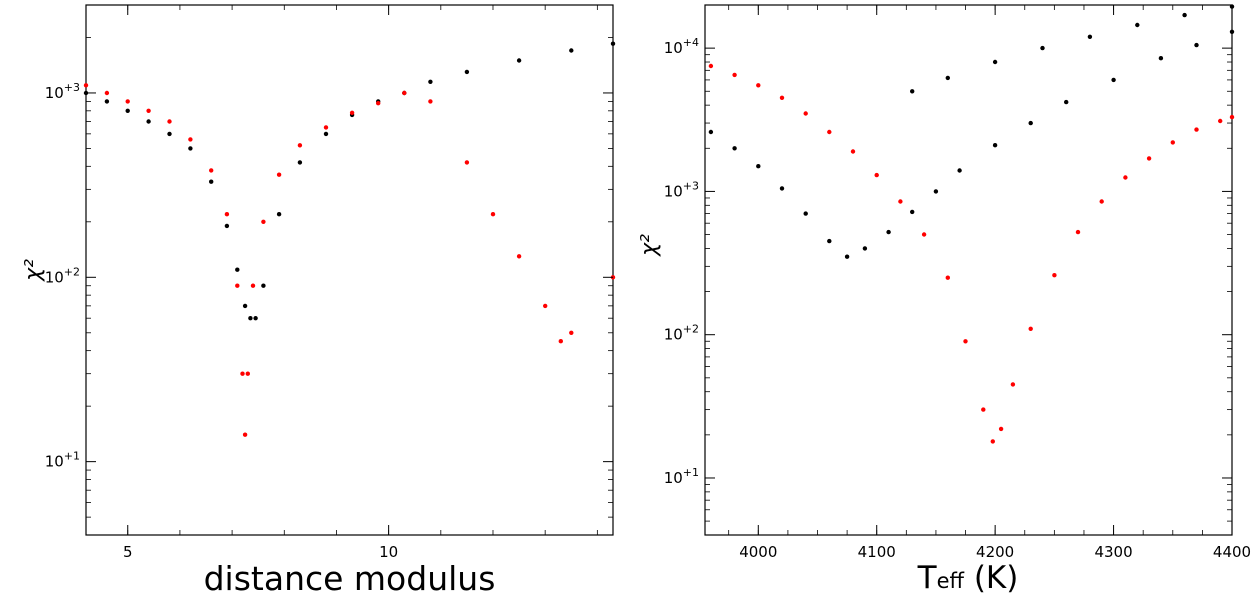  What do you see at coordinates (758, 552) in the screenshot?
I see `x-tick-label: 4000` at bounding box center [758, 552].